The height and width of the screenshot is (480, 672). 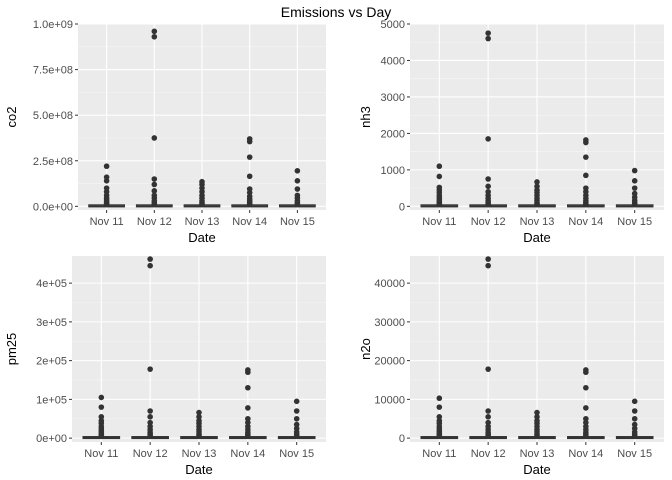 What do you see at coordinates (393, 134) in the screenshot?
I see `y-tick-label: 2000` at bounding box center [393, 134].